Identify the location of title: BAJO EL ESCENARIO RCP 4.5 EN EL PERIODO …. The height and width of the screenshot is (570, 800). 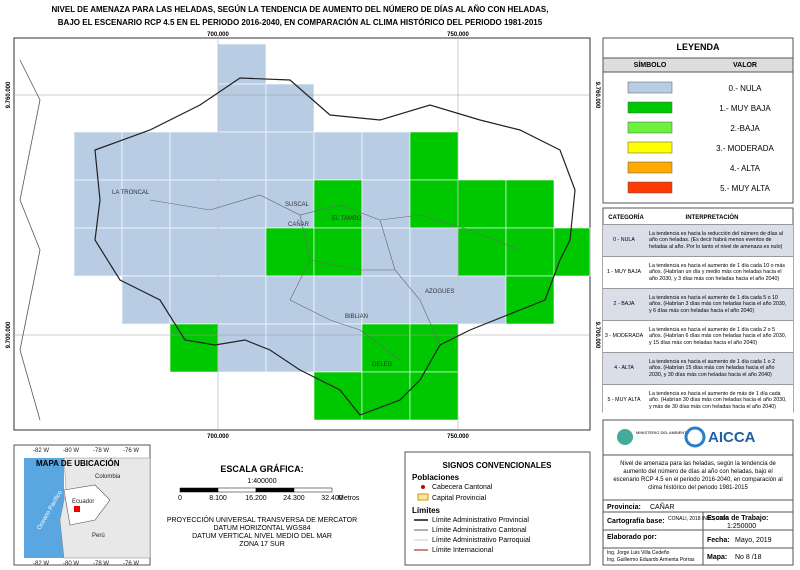
(300, 22).